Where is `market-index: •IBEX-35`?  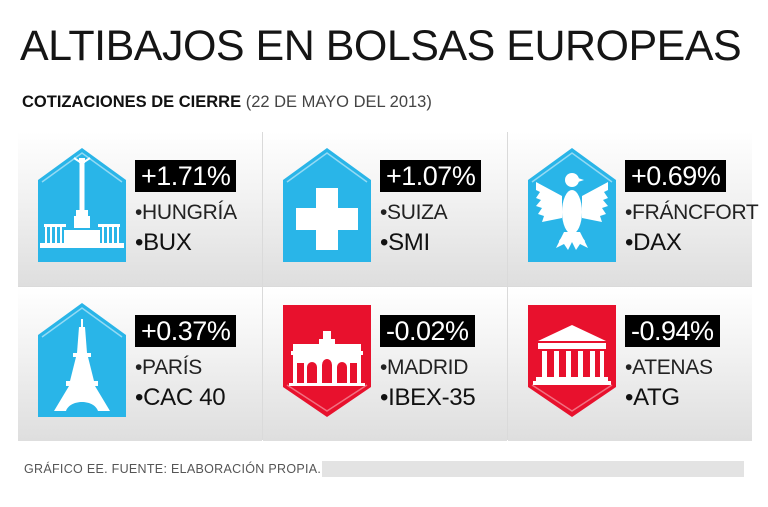 market-index: •IBEX-35 is located at coordinates (428, 397).